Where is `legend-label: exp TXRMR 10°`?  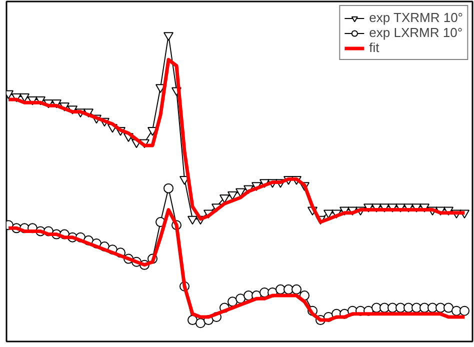
legend-label: exp TXRMR 10° is located at coordinates (416, 17).